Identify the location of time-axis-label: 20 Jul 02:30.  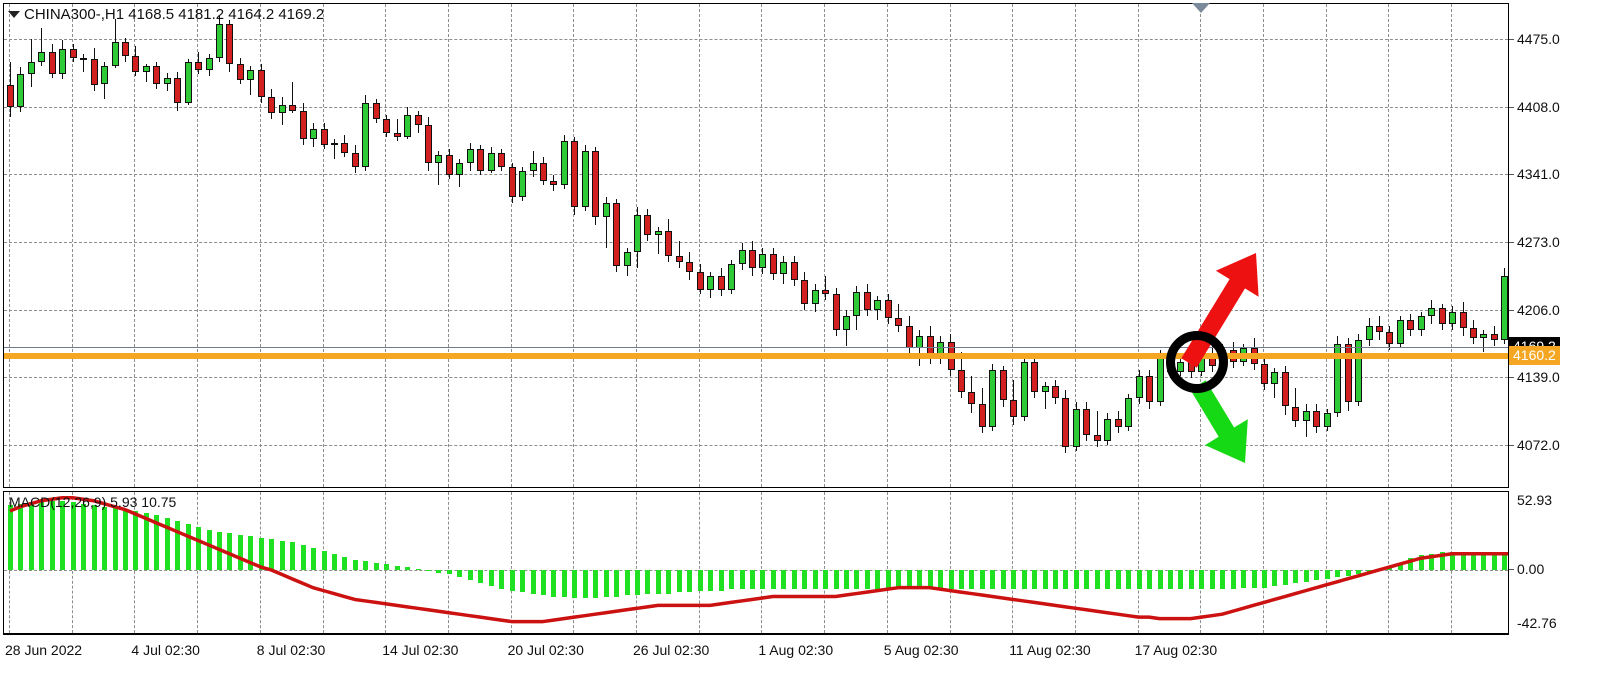
(545, 650).